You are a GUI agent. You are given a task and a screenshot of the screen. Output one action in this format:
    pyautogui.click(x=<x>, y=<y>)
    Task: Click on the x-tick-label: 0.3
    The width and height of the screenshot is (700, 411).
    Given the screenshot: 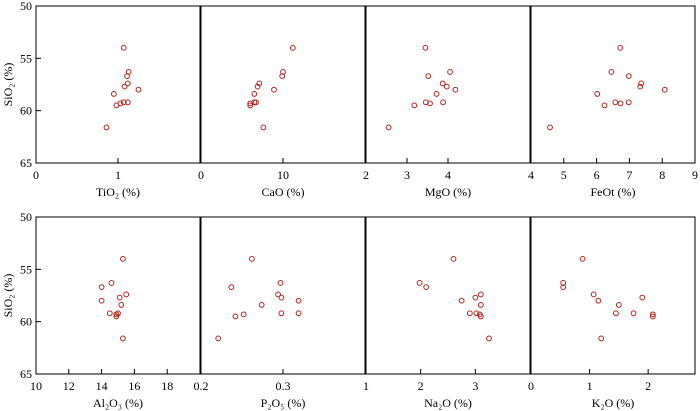 What is the action you would take?
    pyautogui.click(x=283, y=386)
    